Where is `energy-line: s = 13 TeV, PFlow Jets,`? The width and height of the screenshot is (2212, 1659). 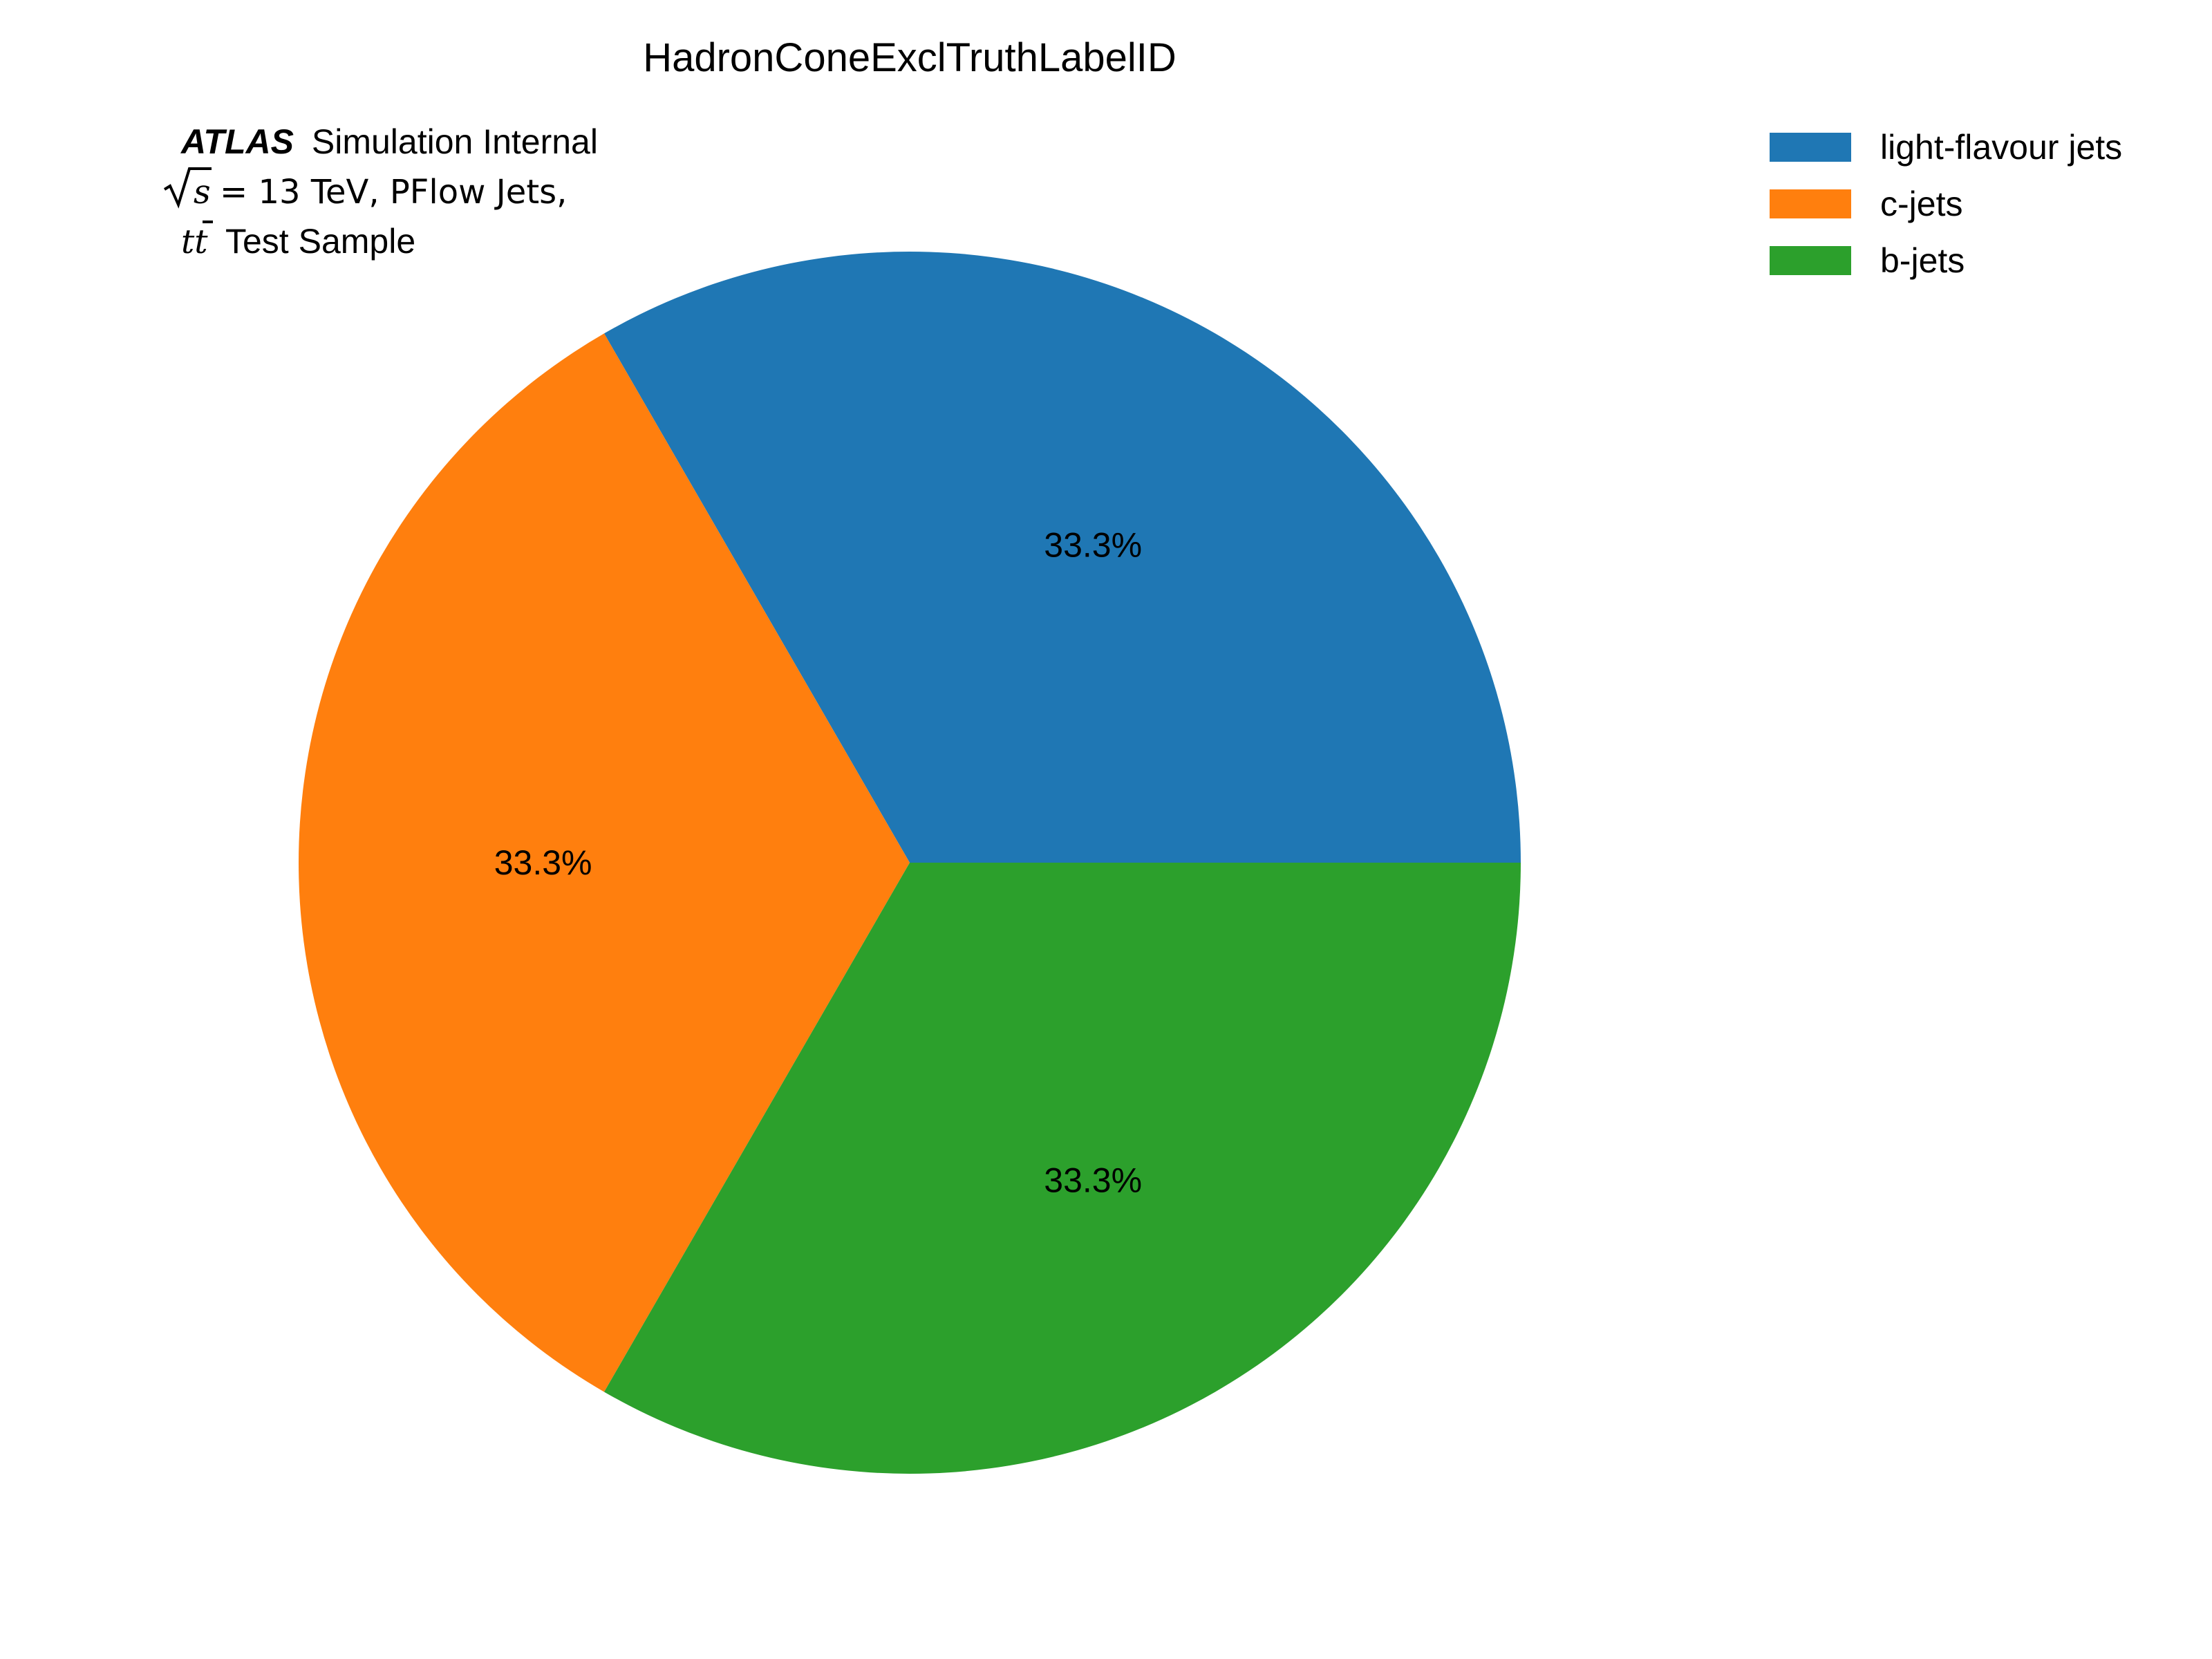 energy-line: s = 13 TeV, PFlow Jets, is located at coordinates (365, 190).